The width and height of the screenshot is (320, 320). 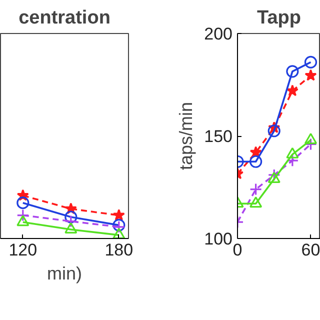 What do you see at coordinates (218, 136) in the screenshot?
I see `y-tick-label: 150` at bounding box center [218, 136].